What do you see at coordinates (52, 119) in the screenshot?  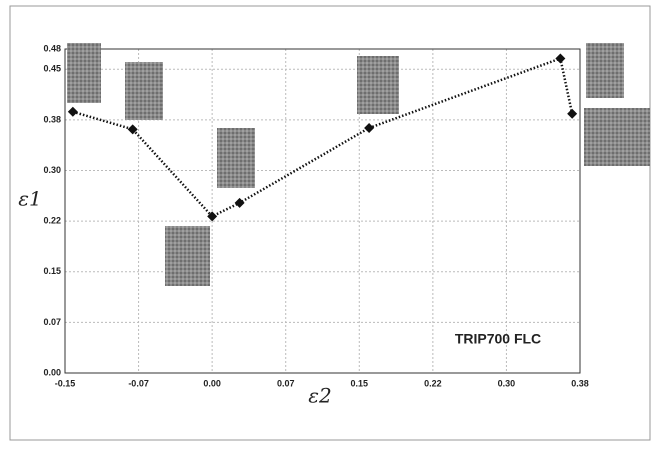 I see `y-tick-label: 0.38` at bounding box center [52, 119].